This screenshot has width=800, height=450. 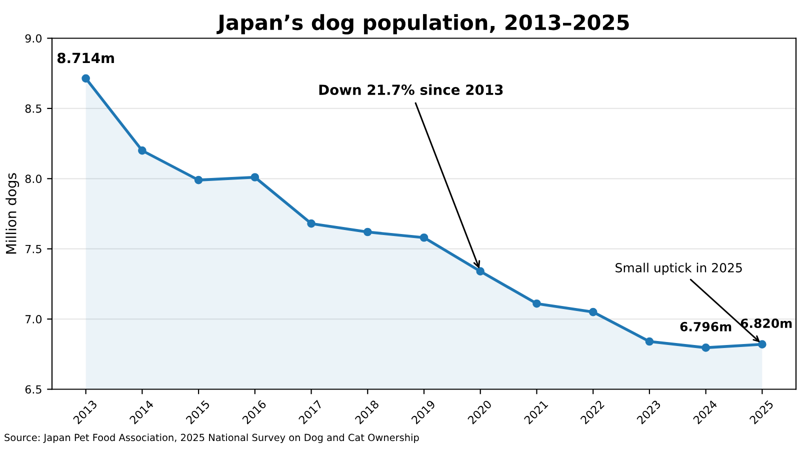 What do you see at coordinates (706, 327) in the screenshot?
I see `annotation: 6.796m` at bounding box center [706, 327].